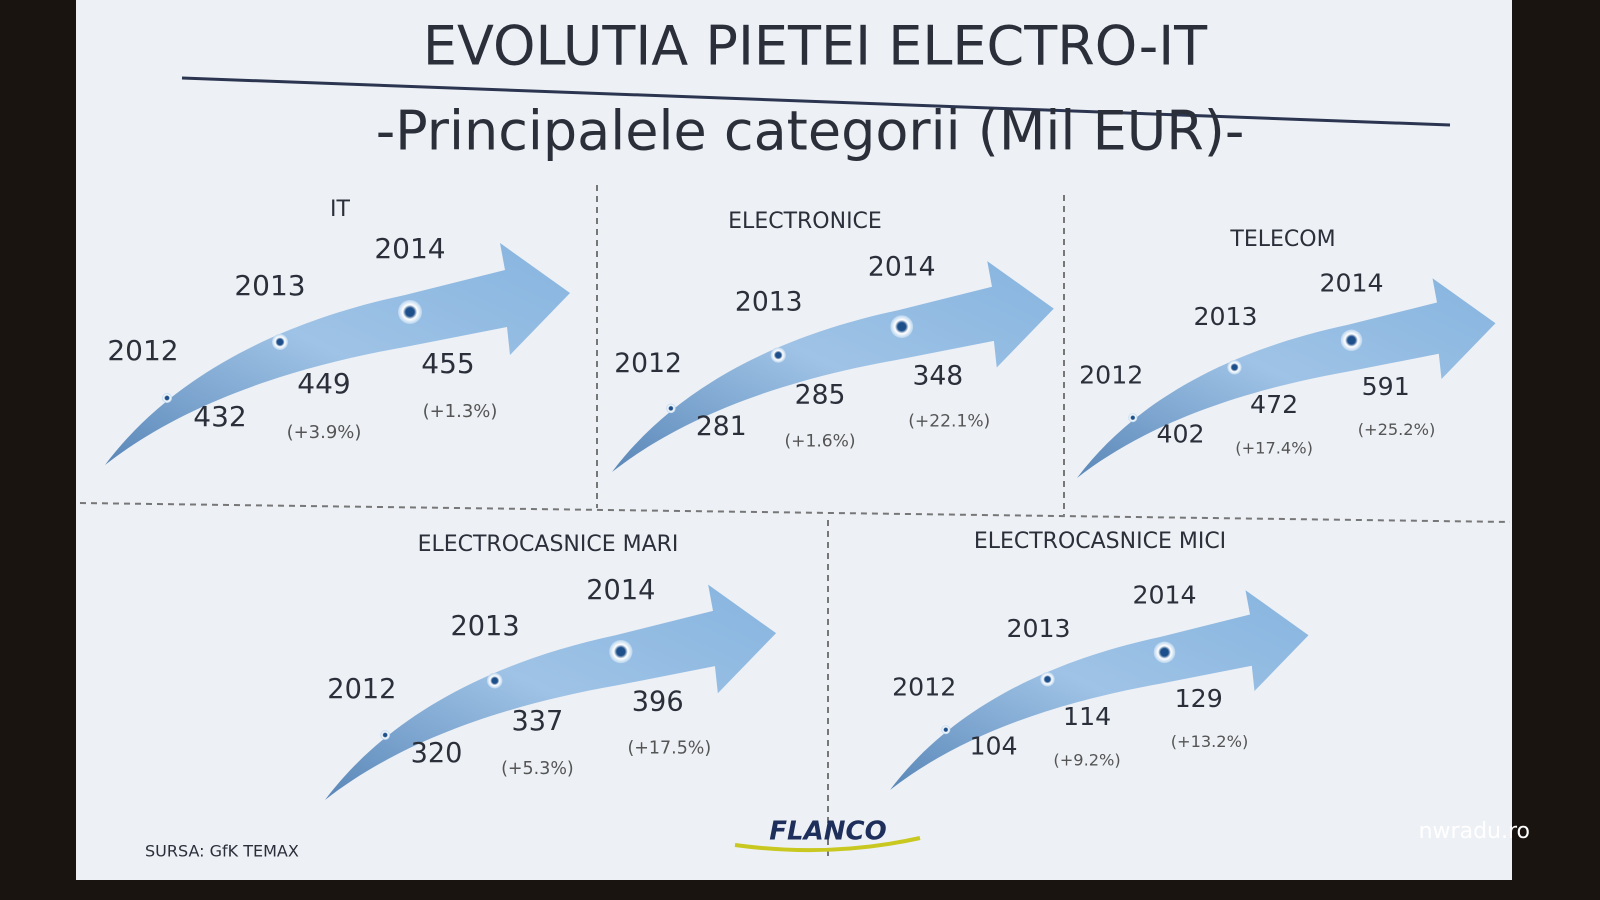 The image size is (1600, 900). I want to click on arrow-group: 2012 104 2013 114 (+9.2%) 2014 129 (+13.2%), so click(1099, 685).